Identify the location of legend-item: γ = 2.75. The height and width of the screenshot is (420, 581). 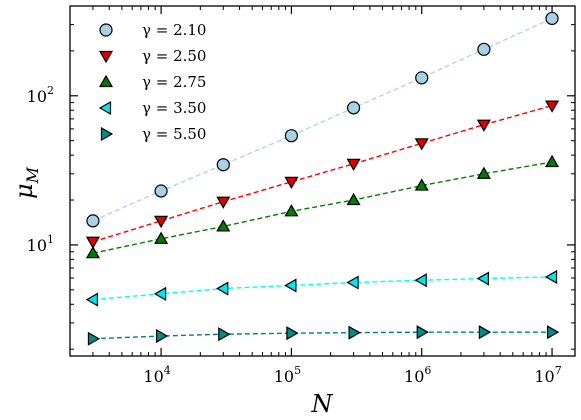
(152, 82).